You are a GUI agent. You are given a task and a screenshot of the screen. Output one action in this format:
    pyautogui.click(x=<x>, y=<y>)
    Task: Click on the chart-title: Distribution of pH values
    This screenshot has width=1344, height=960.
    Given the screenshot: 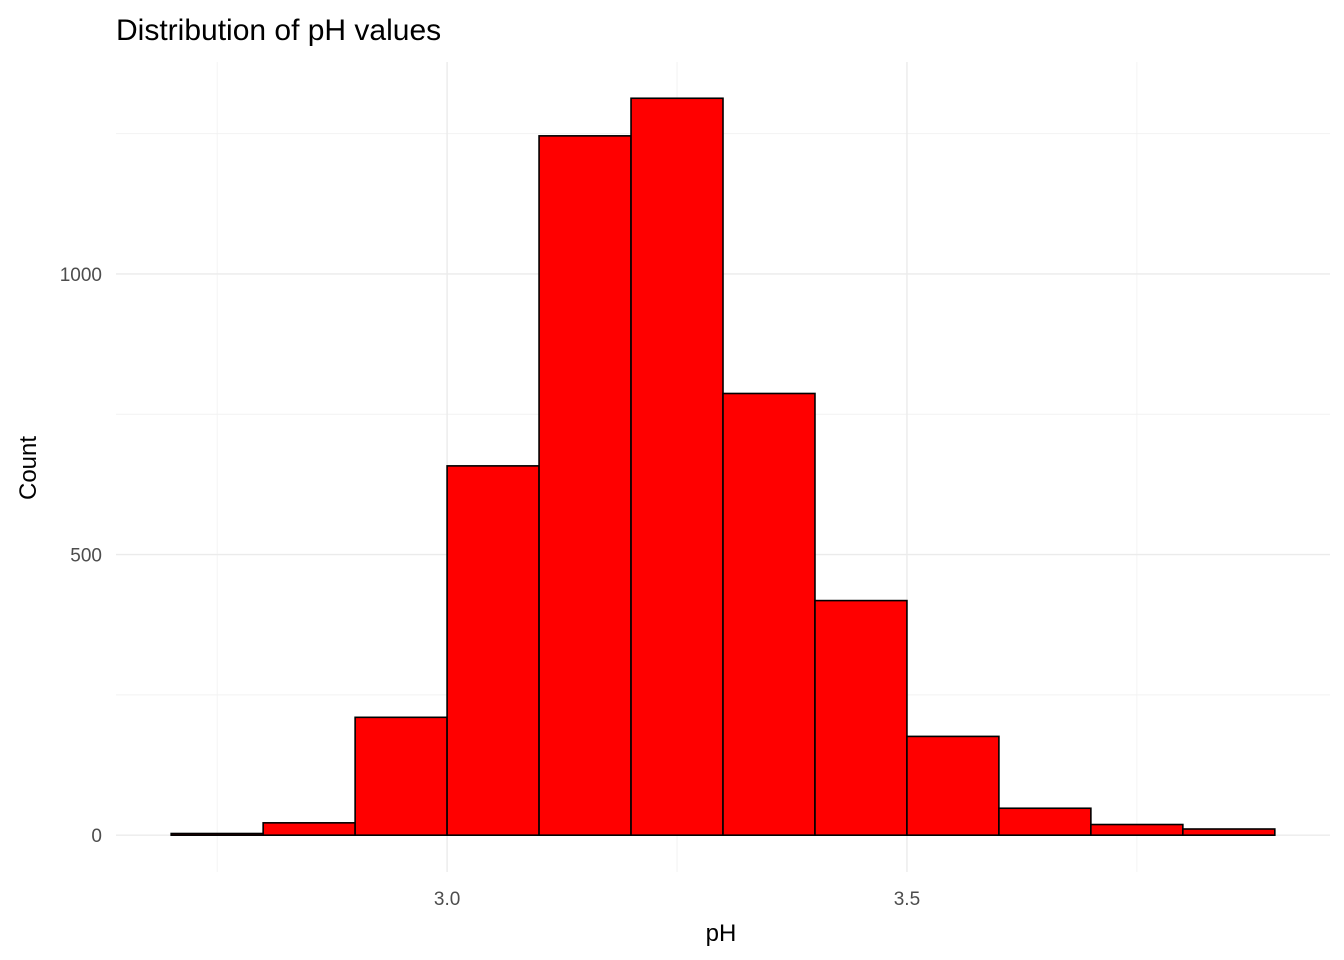 What is the action you would take?
    pyautogui.click(x=278, y=30)
    